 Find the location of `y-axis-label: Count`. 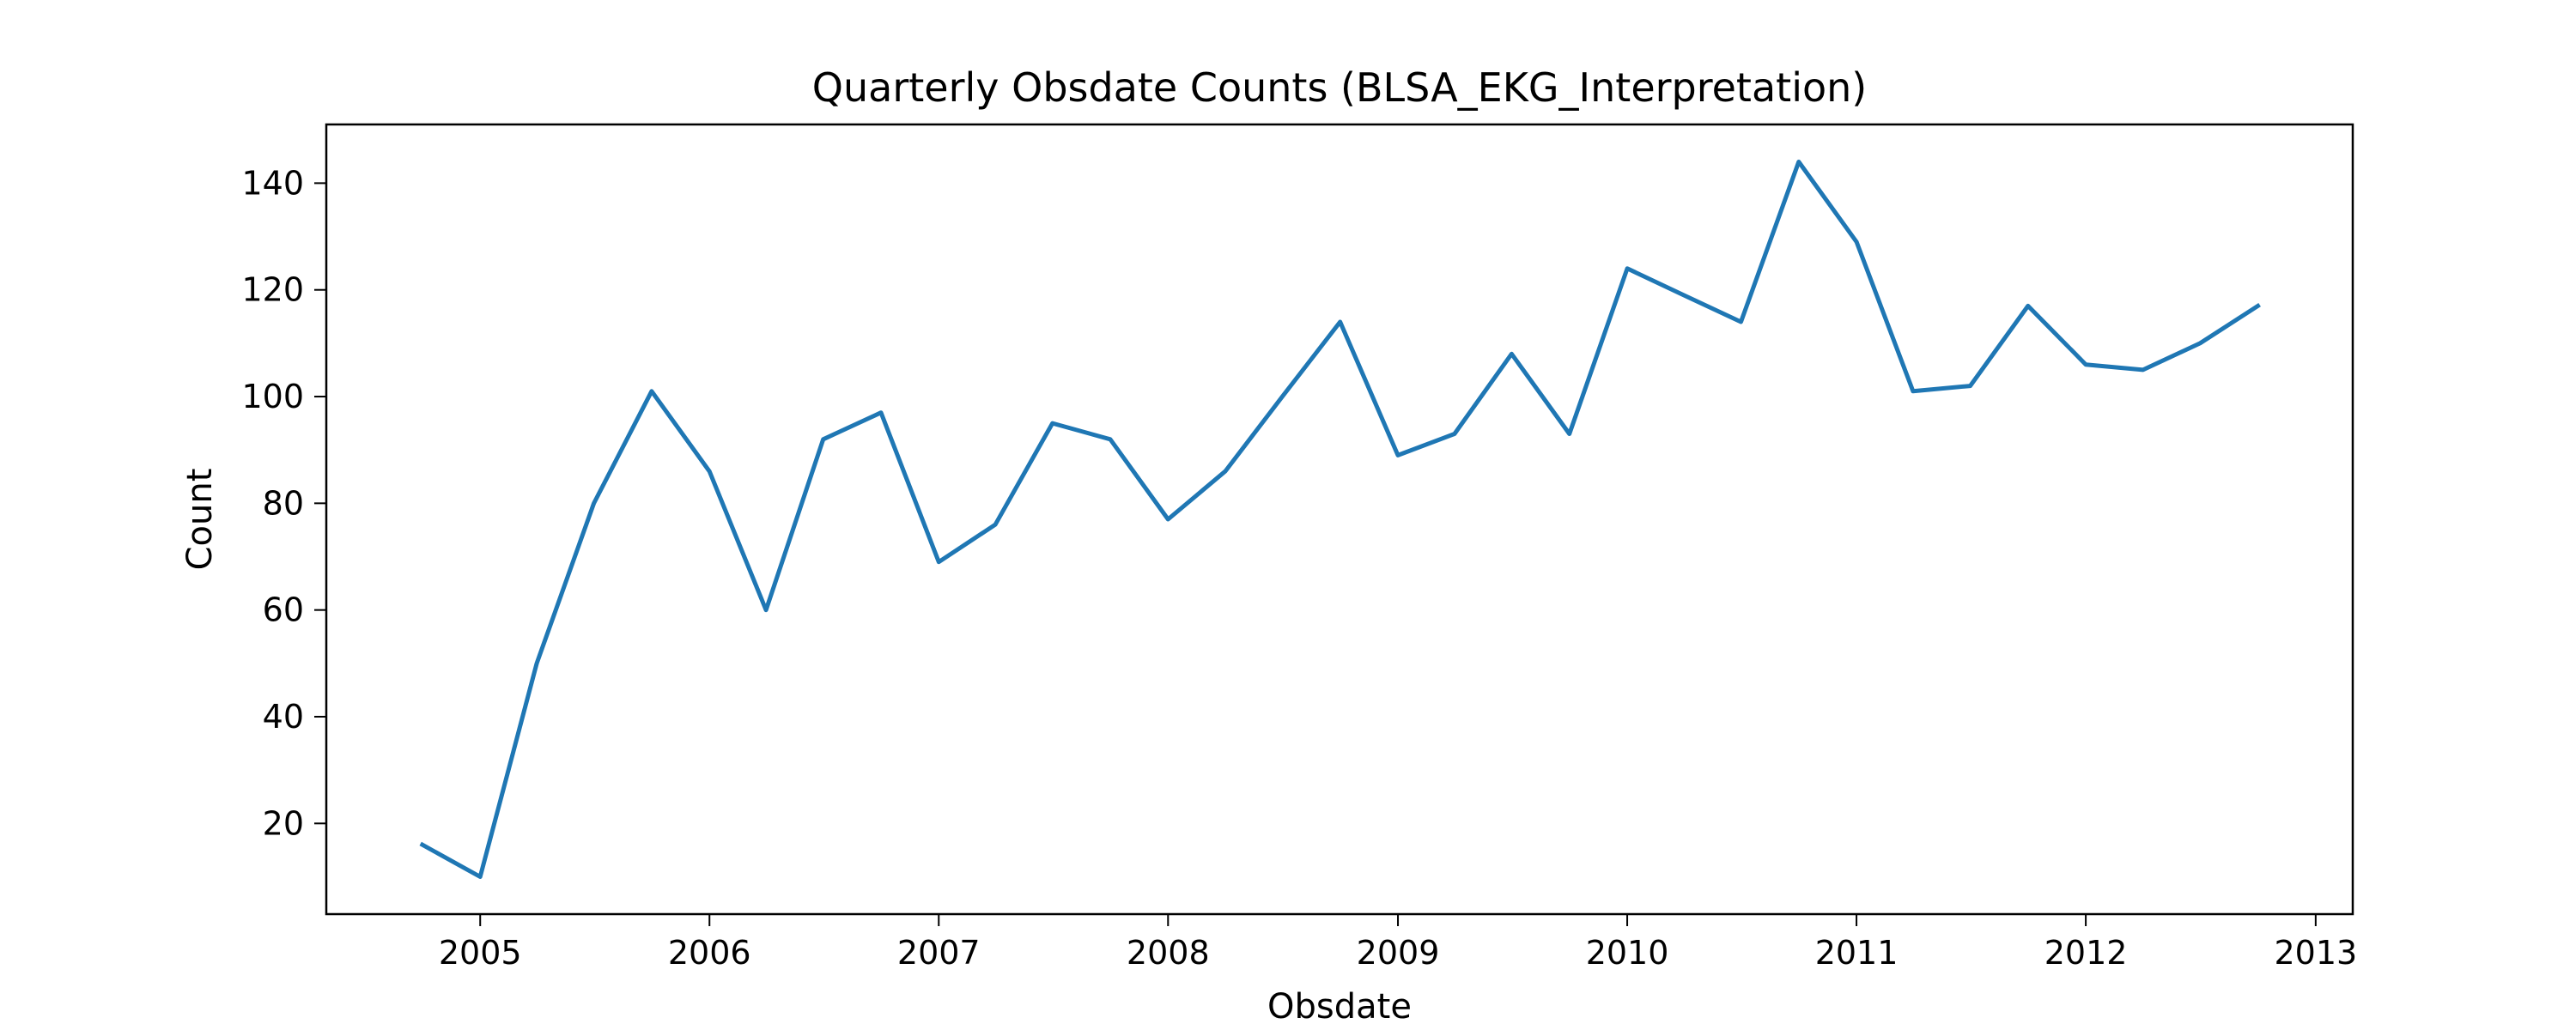

y-axis-label: Count is located at coordinates (200, 520).